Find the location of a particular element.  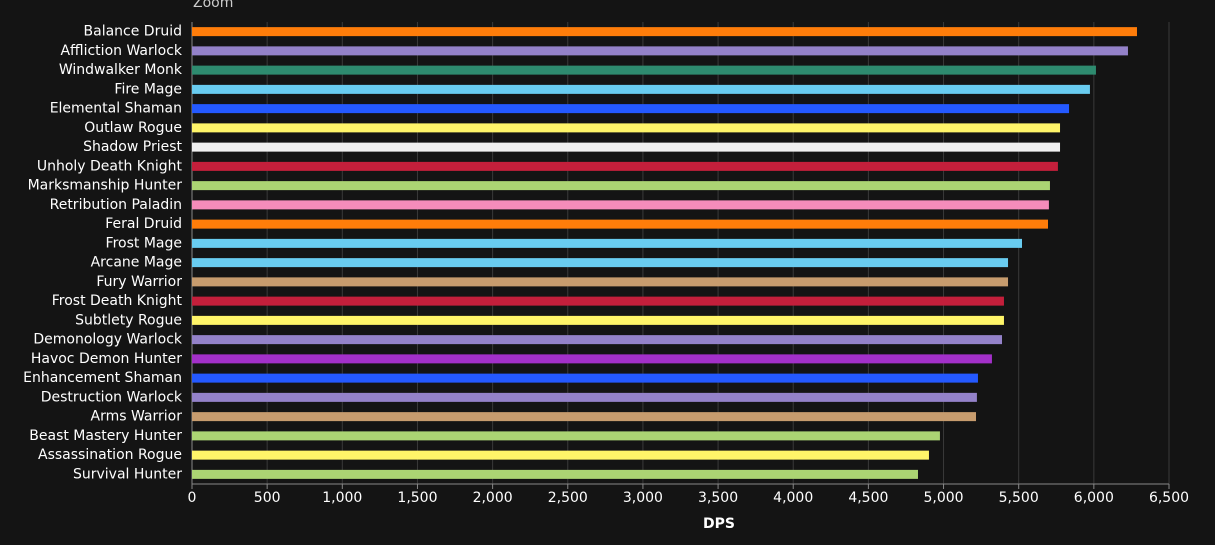

y-tick-label: Shadow Priest is located at coordinates (132, 147).